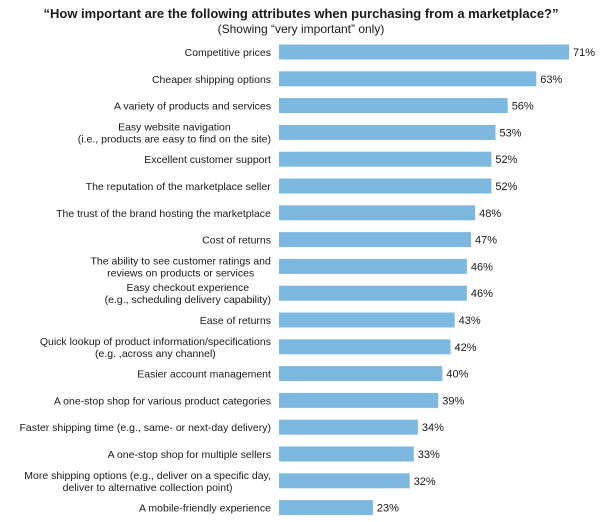  What do you see at coordinates (211, 80) in the screenshot?
I see `category-label-1: Cheaper shipping options` at bounding box center [211, 80].